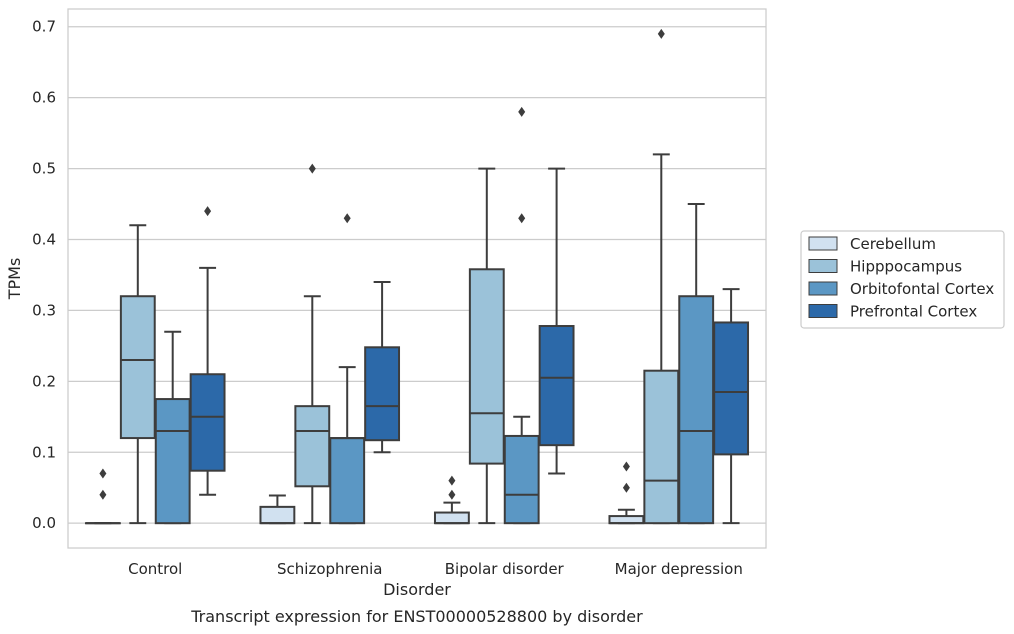 The width and height of the screenshot is (1014, 634). Describe the element at coordinates (329, 569) in the screenshot. I see `x-tick-label: Schizophrenia` at that location.